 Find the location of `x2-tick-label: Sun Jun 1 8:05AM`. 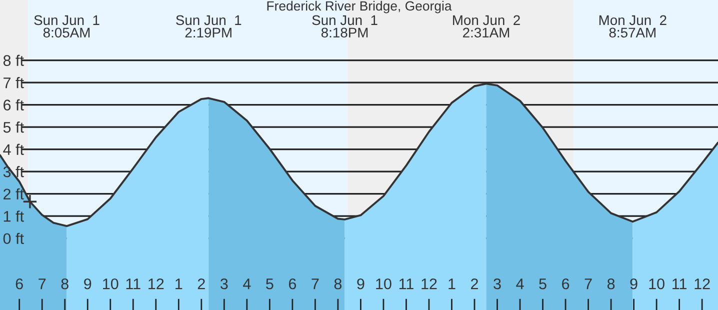

x2-tick-label: Sun Jun 1 8:05AM is located at coordinates (67, 26).